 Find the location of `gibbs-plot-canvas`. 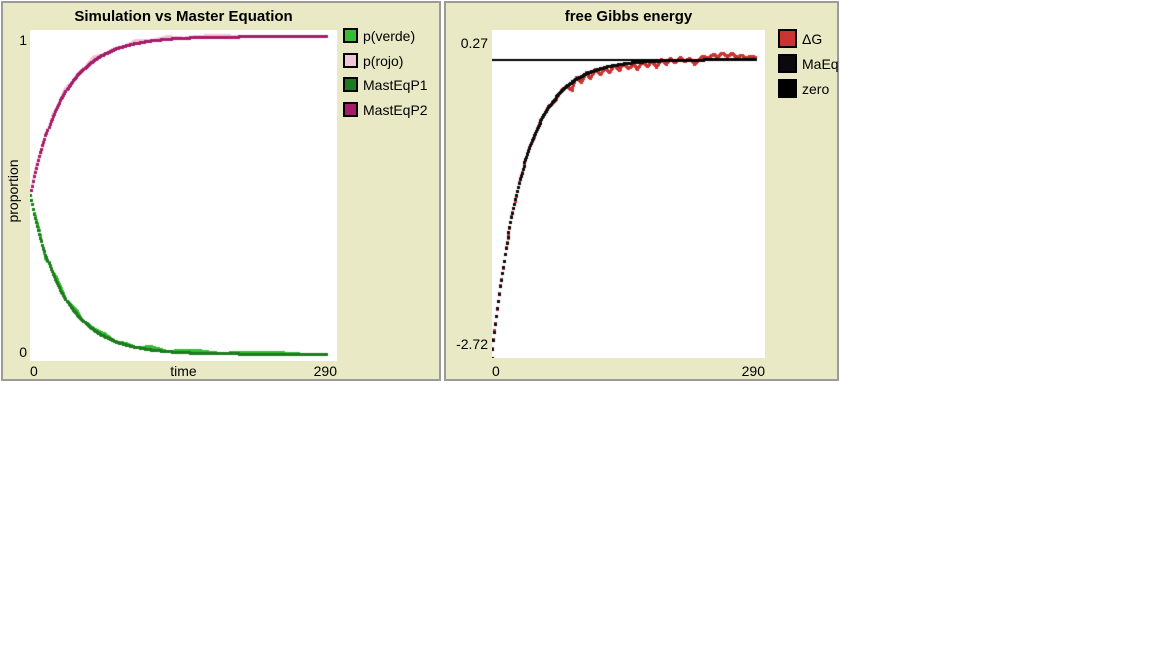

gibbs-plot-canvas is located at coordinates (628, 194).